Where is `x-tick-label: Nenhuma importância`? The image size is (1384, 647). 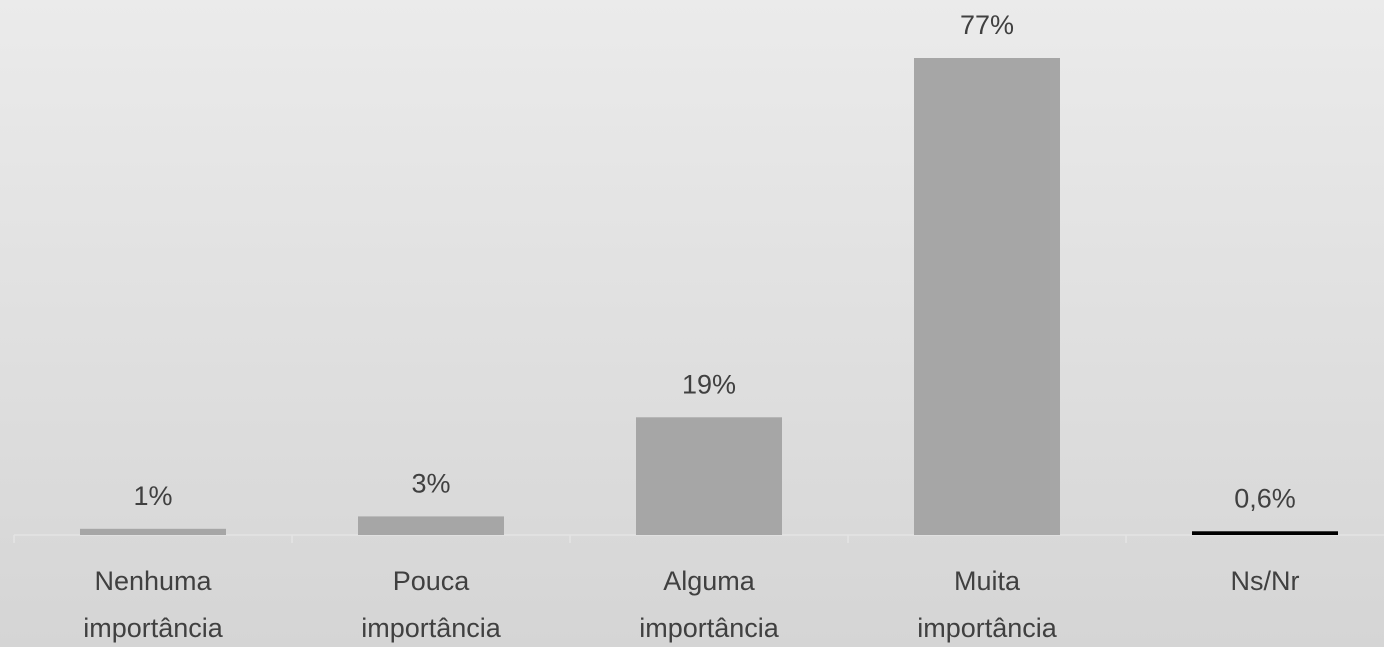 x-tick-label: Nenhuma importância is located at coordinates (153, 604).